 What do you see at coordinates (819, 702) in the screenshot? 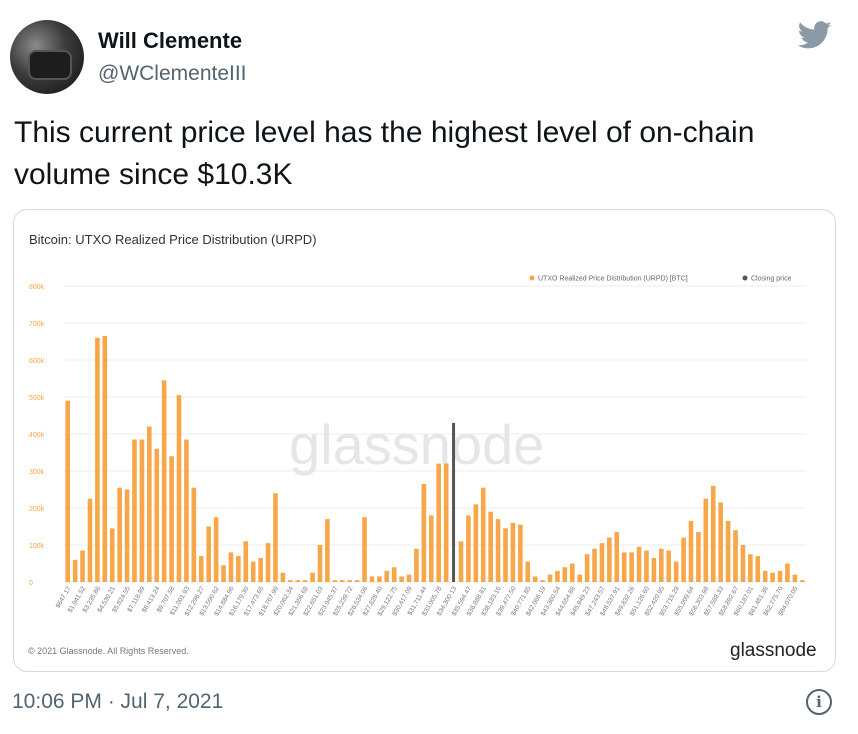
I see `info-icon: i` at bounding box center [819, 702].